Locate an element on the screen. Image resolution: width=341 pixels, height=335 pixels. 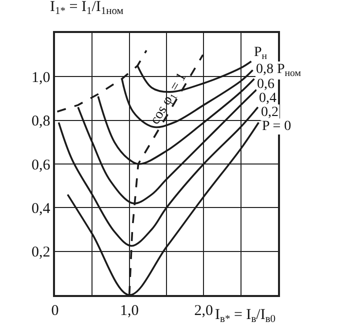
x-tick-label: 2,0 is located at coordinates (204, 310).